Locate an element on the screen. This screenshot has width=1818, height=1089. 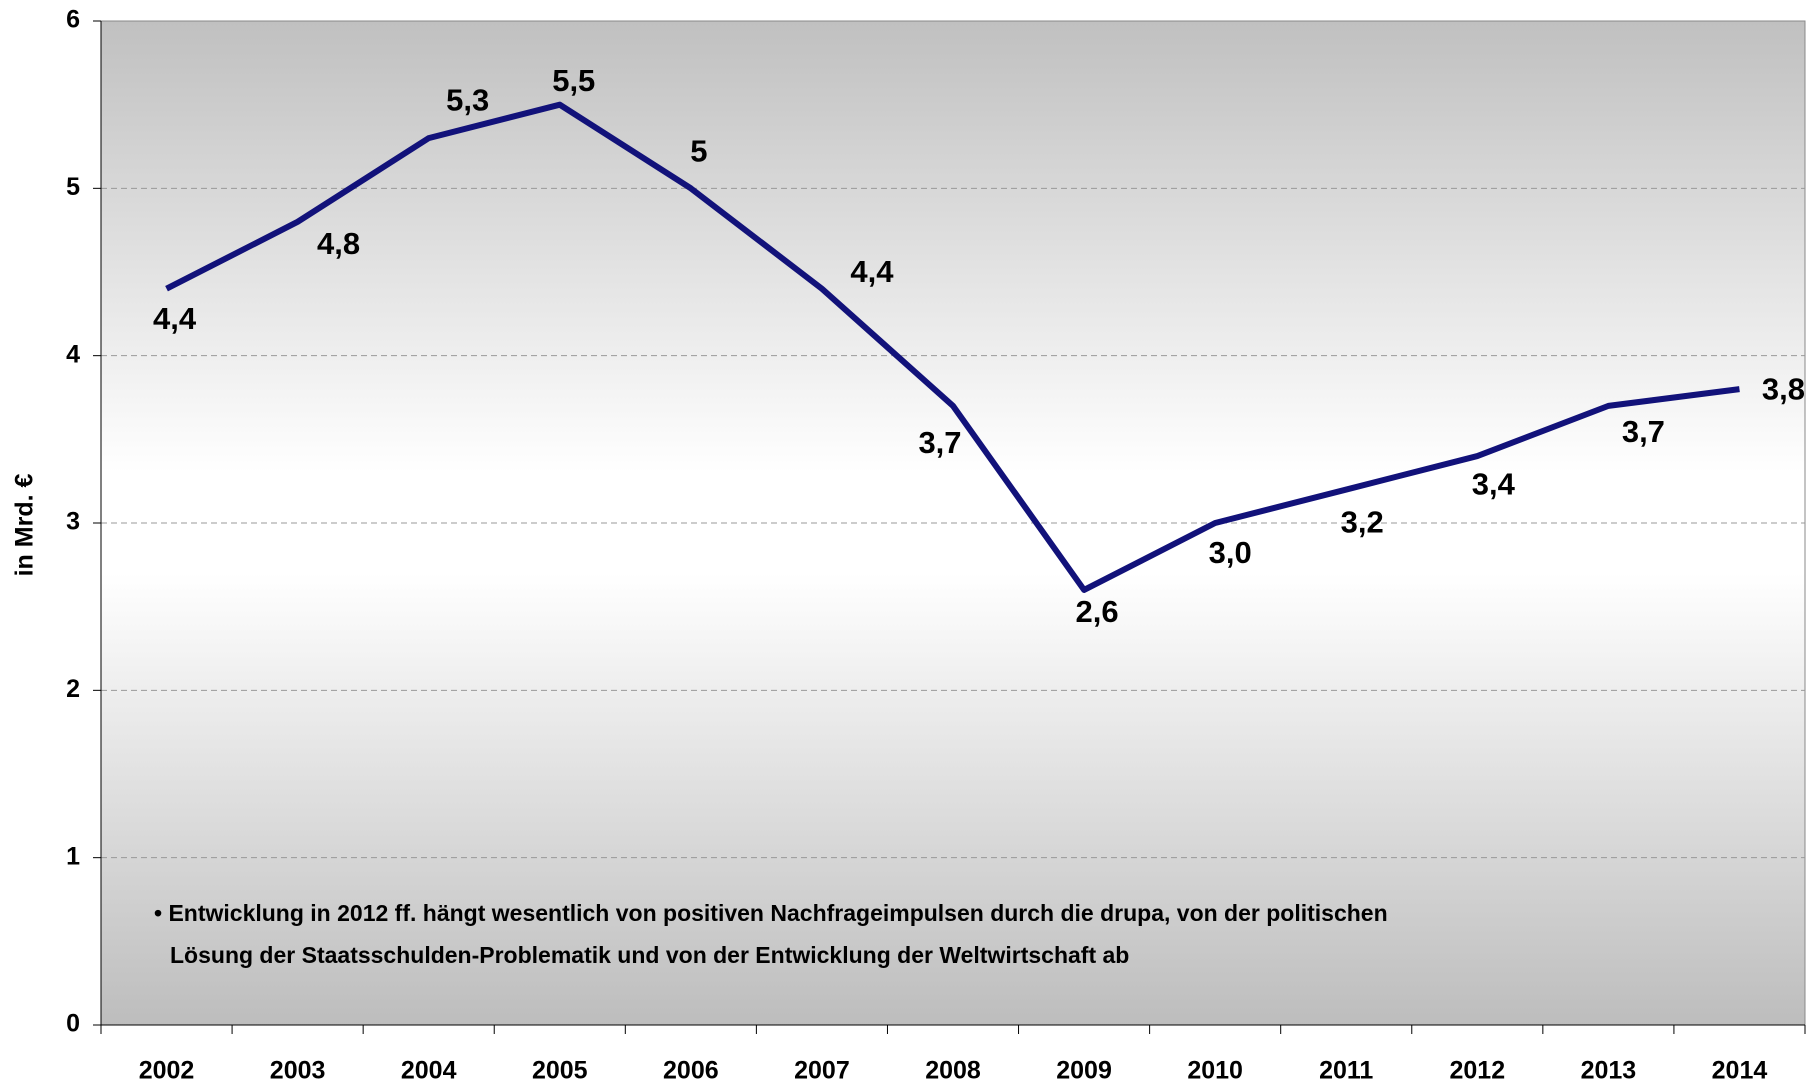
y-axis-title: in Mrd. € is located at coordinates (25, 525).